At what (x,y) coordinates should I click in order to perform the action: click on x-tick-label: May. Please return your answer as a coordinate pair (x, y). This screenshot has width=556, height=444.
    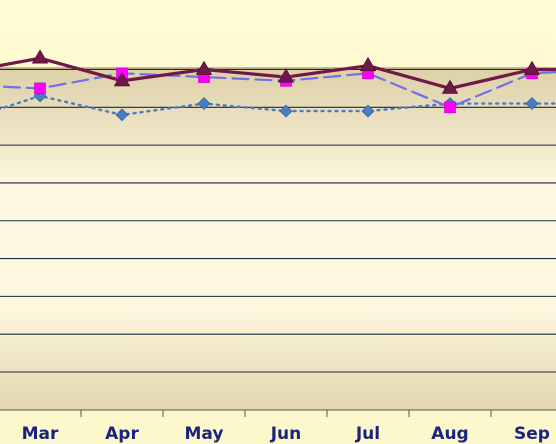
    Looking at the image, I should click on (204, 434).